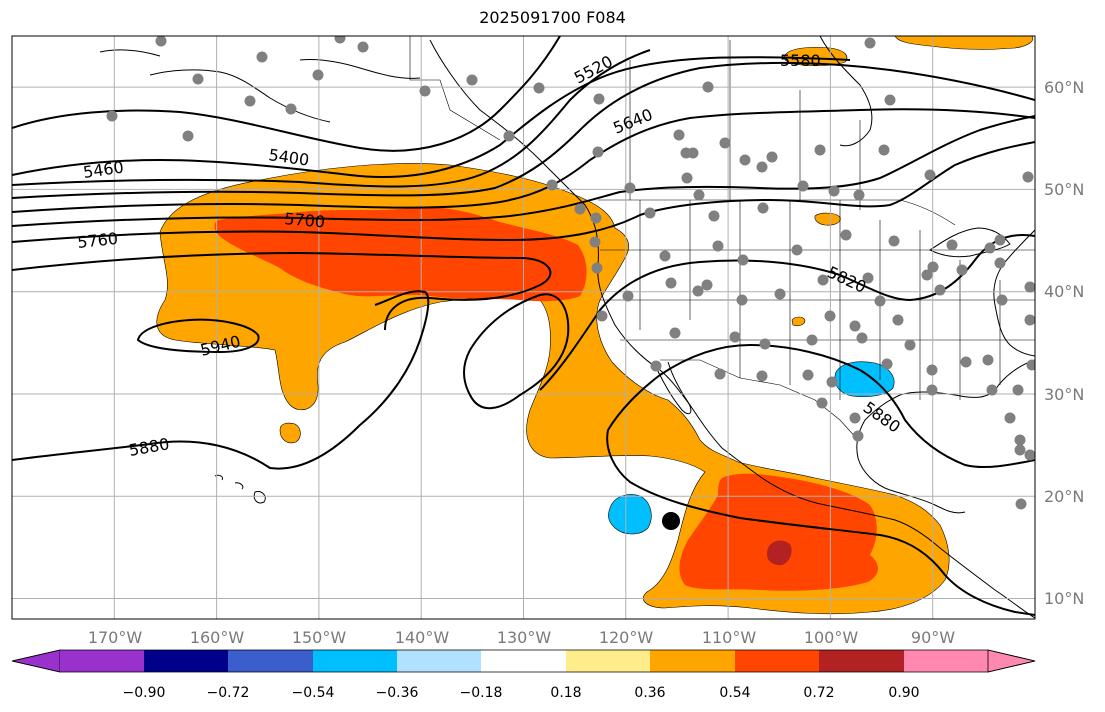 The width and height of the screenshot is (1105, 712). I want to click on border-us-mexico, so click(759, 400).